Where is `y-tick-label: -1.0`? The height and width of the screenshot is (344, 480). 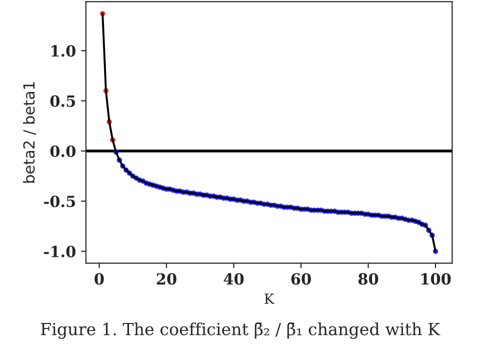
y-tick-label: -1.0 is located at coordinates (60, 252).